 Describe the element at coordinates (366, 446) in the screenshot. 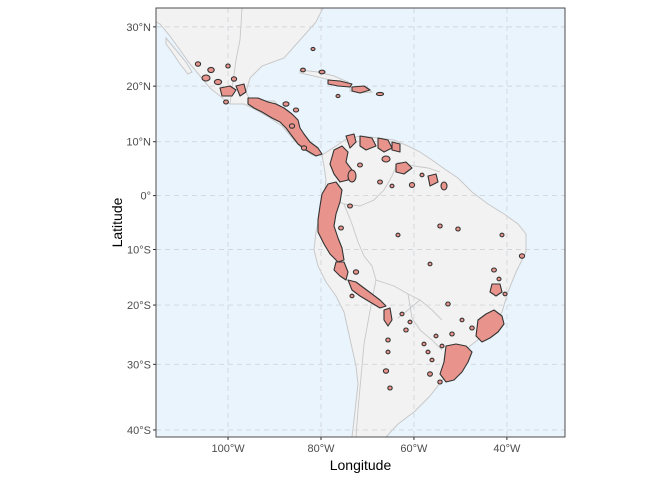

I see `x-axis: 100°W 80°W 60°W 40°W` at that location.